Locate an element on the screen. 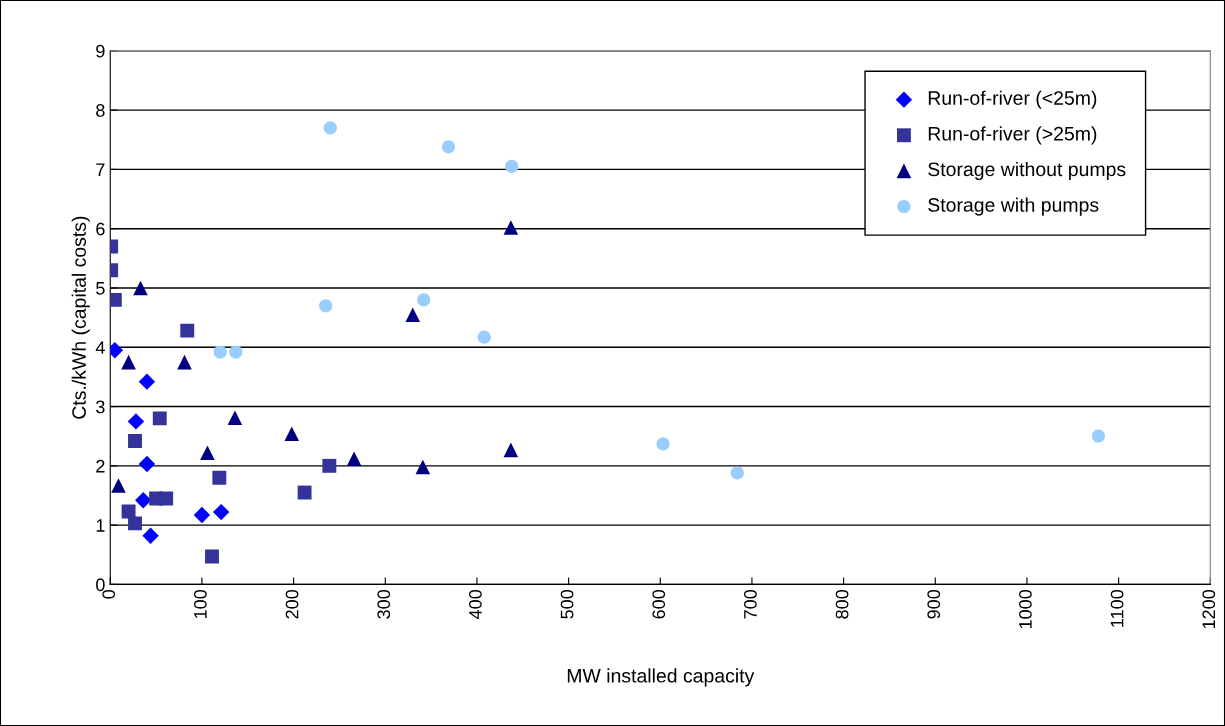  x-tick-label: 900 is located at coordinates (934, 604).